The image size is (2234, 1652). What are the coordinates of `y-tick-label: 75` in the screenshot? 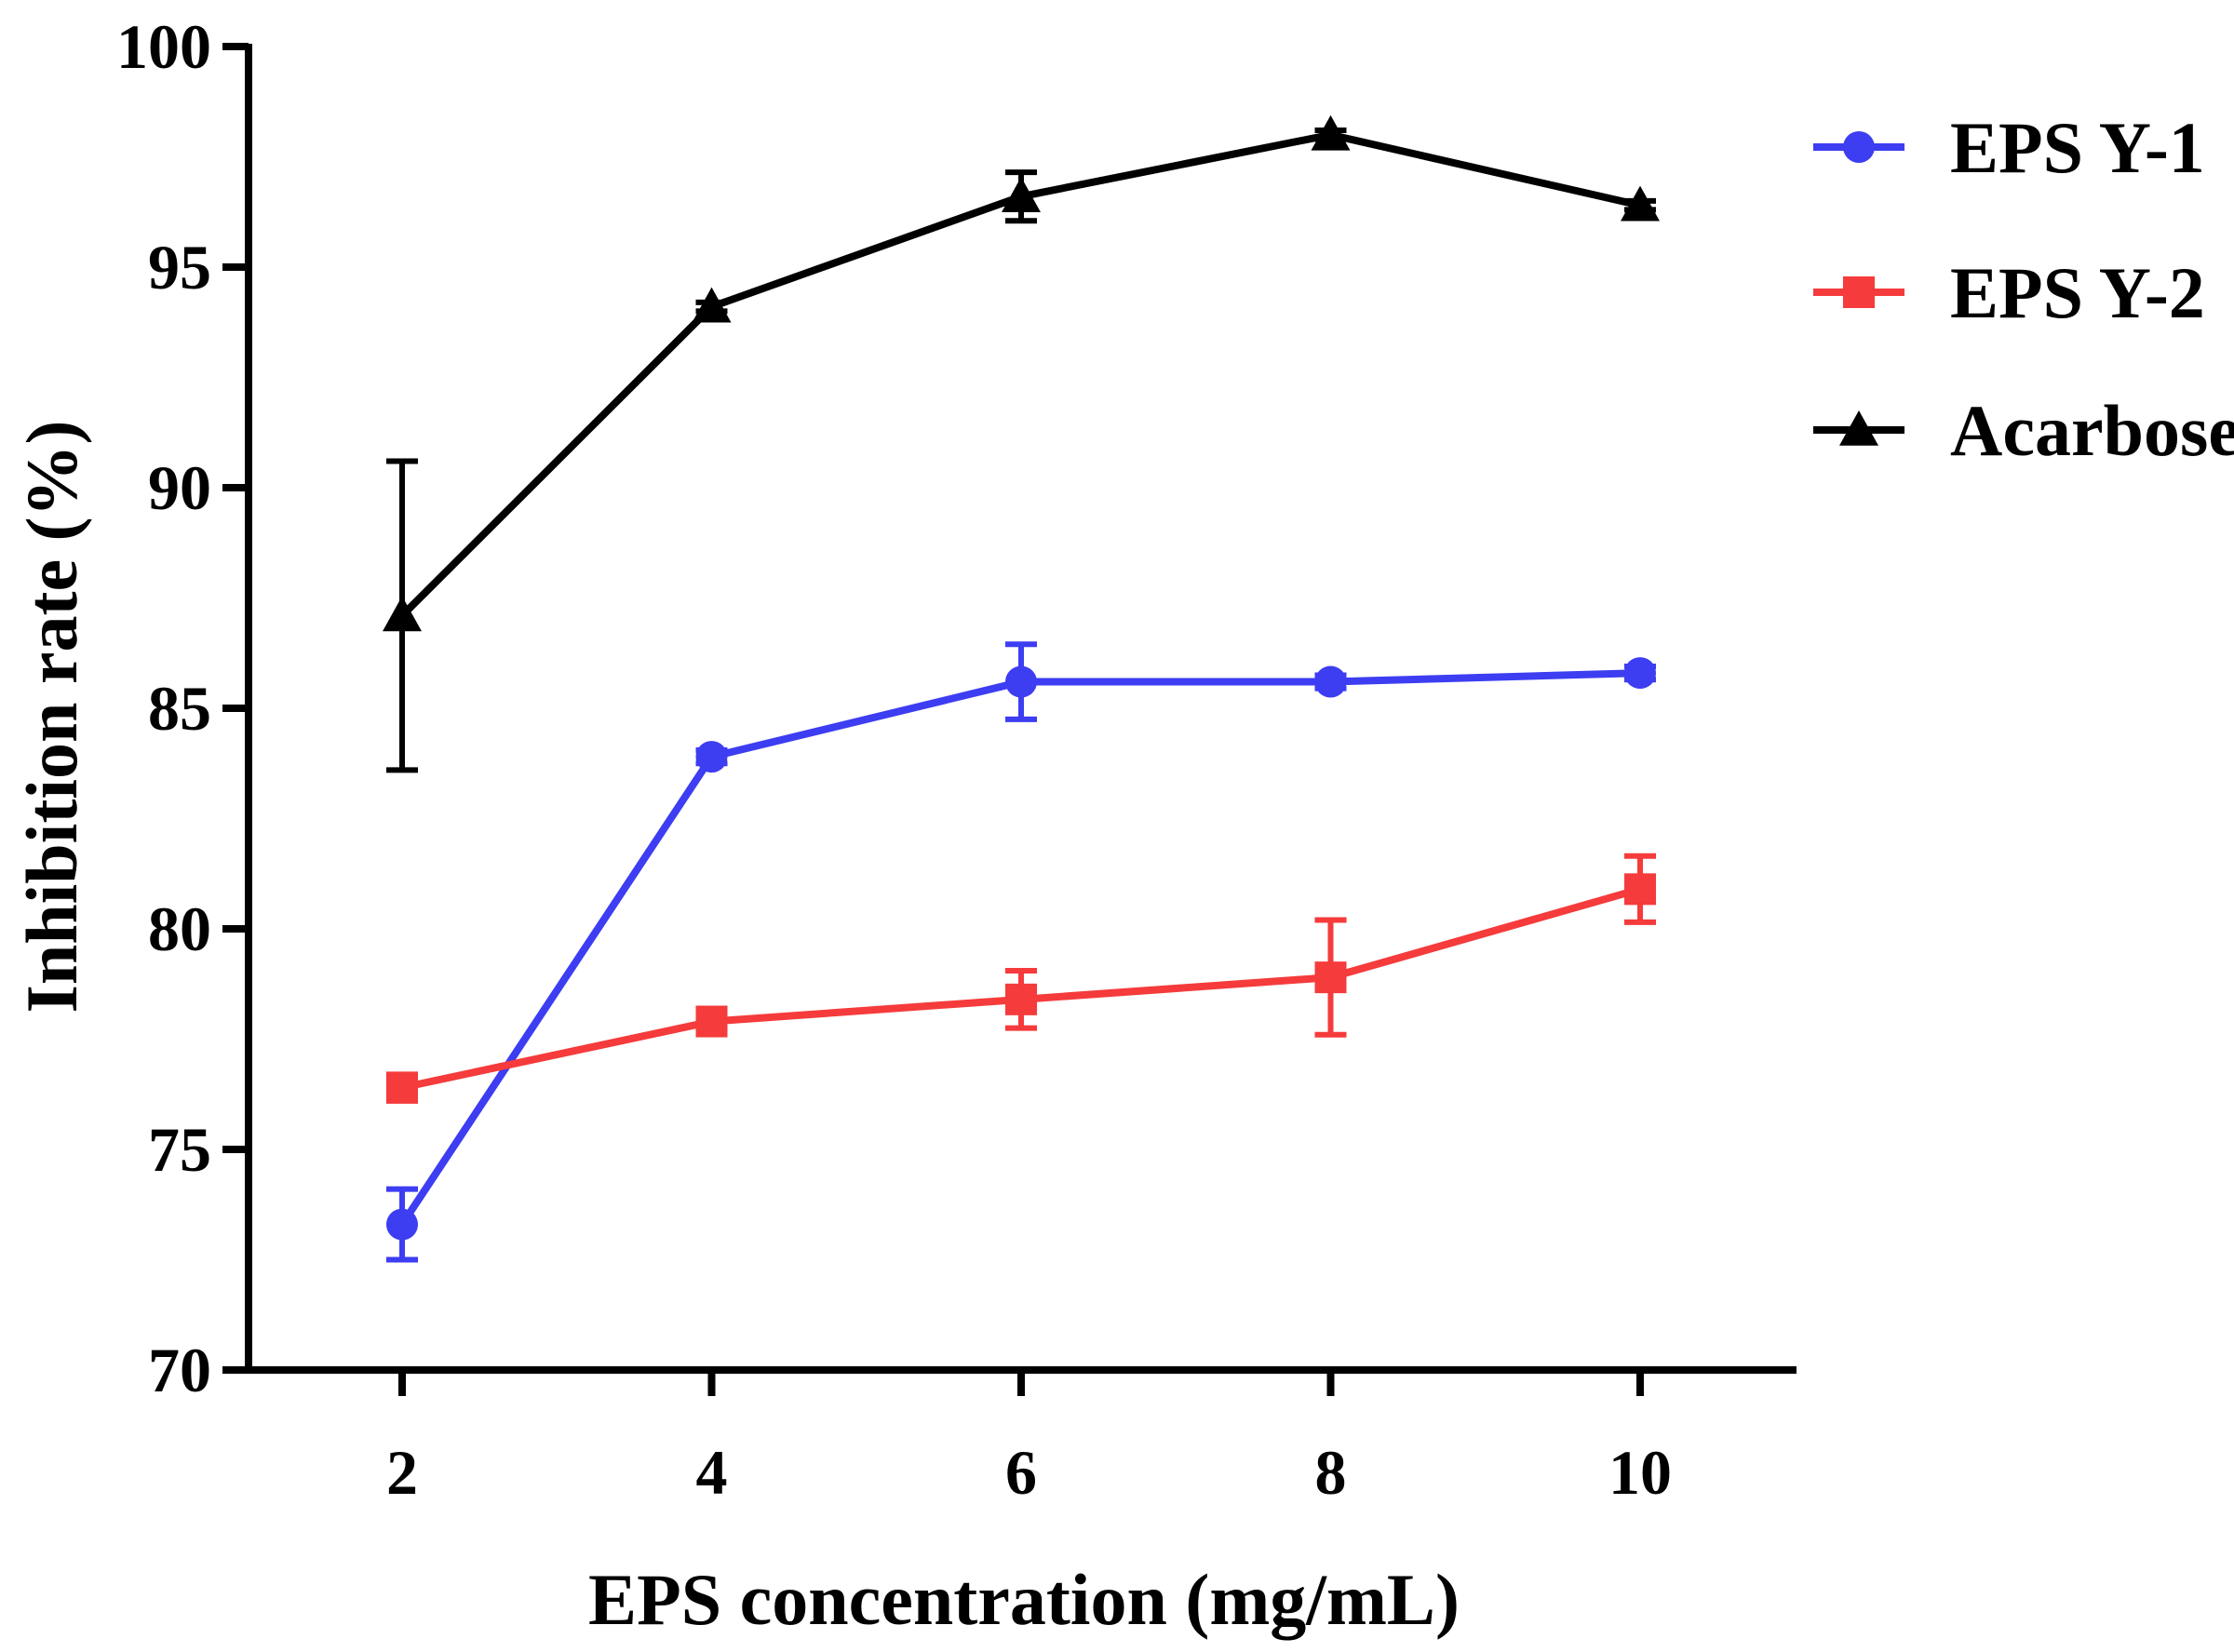 It's located at (179, 1149).